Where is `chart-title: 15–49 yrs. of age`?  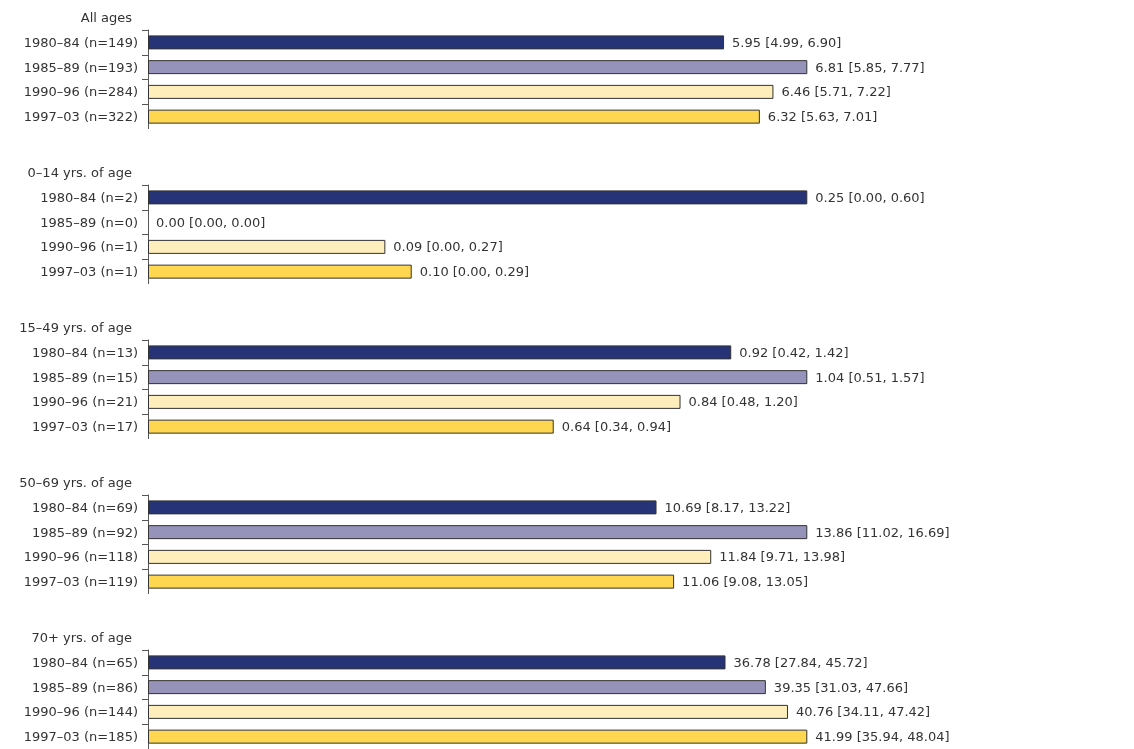 chart-title: 15–49 yrs. of age is located at coordinates (75, 327).